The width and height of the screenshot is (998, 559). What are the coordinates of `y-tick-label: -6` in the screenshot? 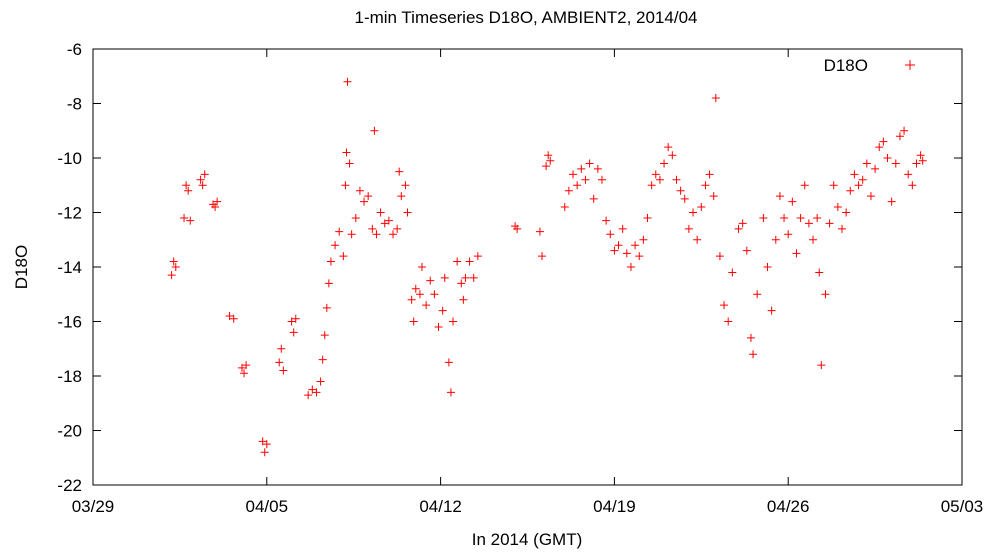 It's located at (74, 49).